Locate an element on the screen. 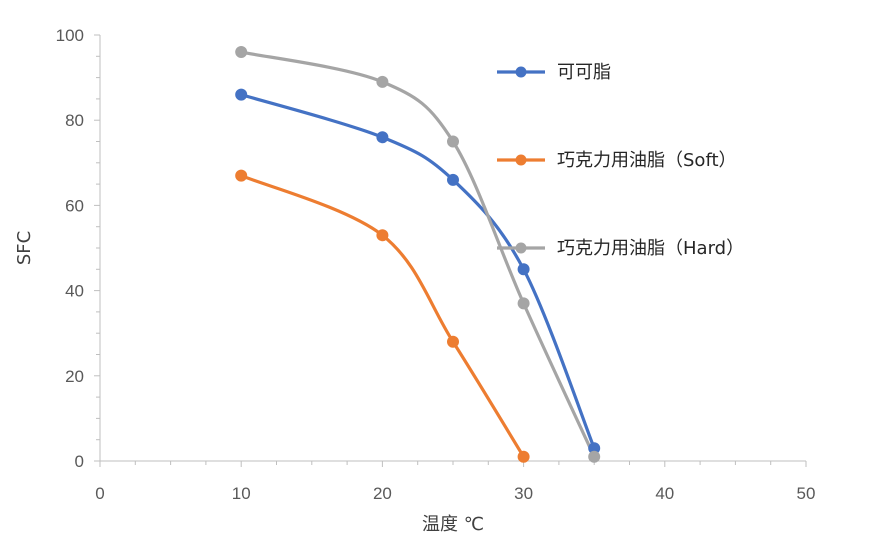 The width and height of the screenshot is (880, 542). y-tick-label: 20 is located at coordinates (74, 376).